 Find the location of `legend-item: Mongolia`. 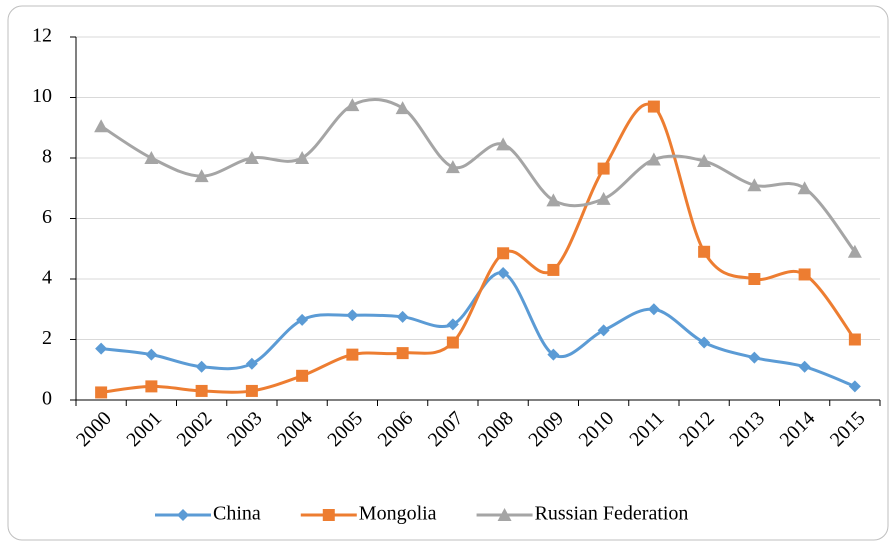

legend-item: Mongolia is located at coordinates (368, 514).